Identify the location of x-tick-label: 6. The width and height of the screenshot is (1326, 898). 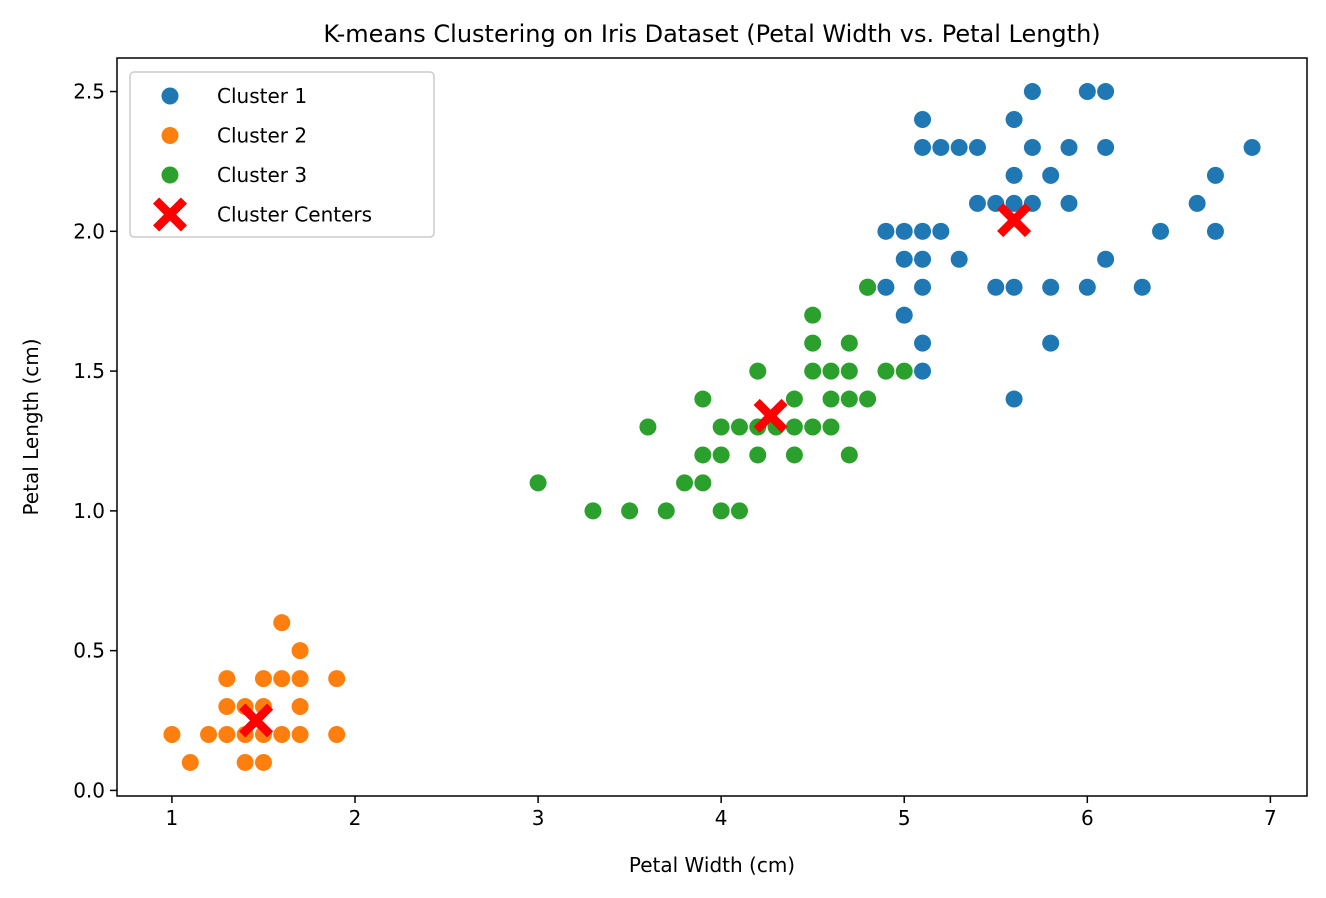
(1087, 818).